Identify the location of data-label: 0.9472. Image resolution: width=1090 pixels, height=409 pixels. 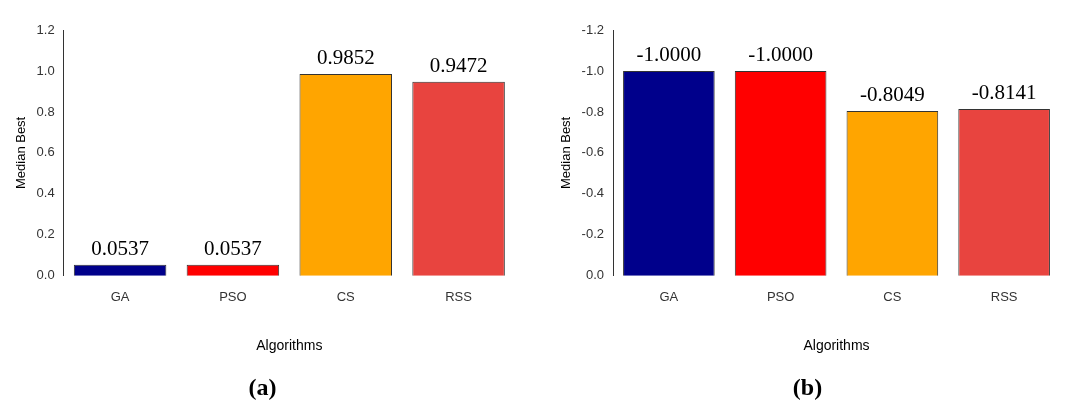
(458, 64).